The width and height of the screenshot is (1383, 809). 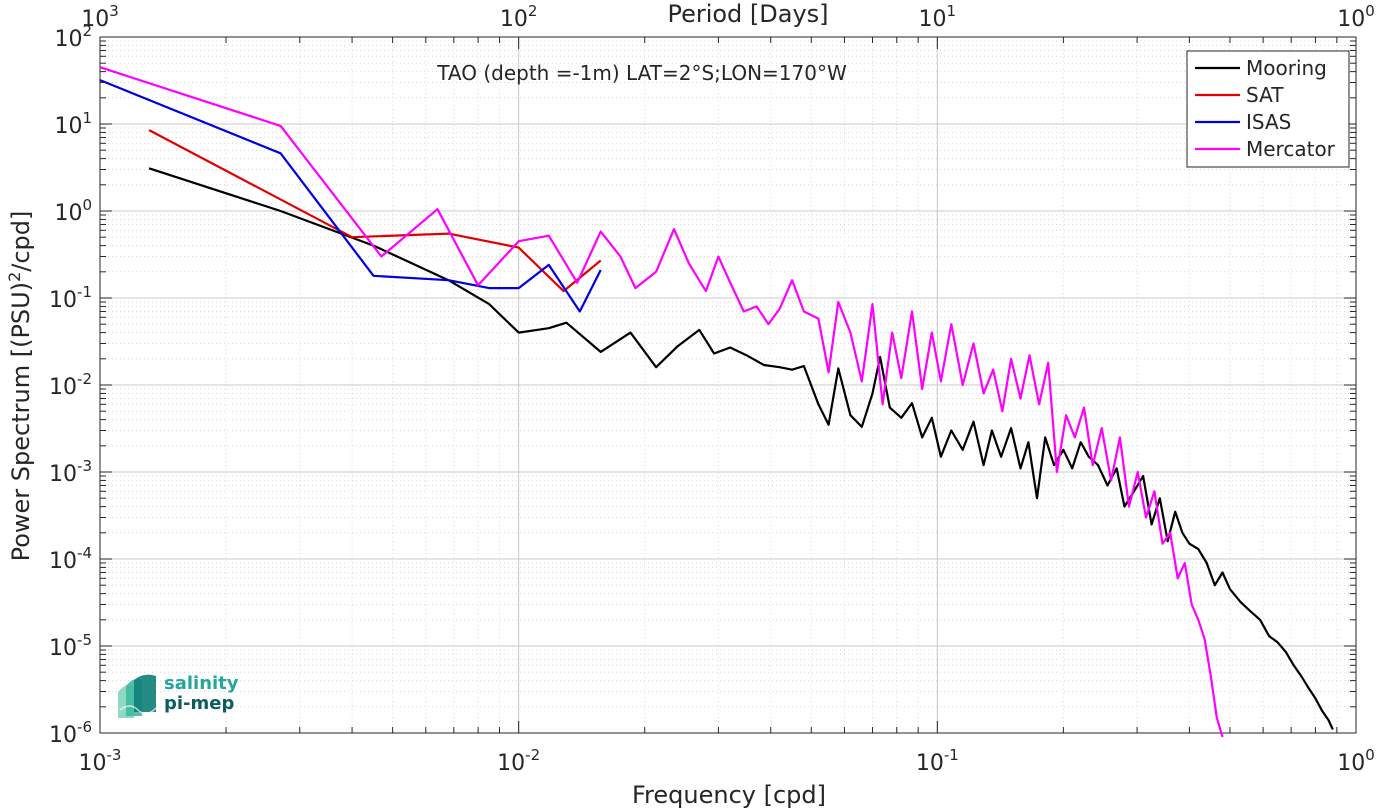 What do you see at coordinates (84, 292) in the screenshot?
I see `y-tick-label-exp: -1` at bounding box center [84, 292].